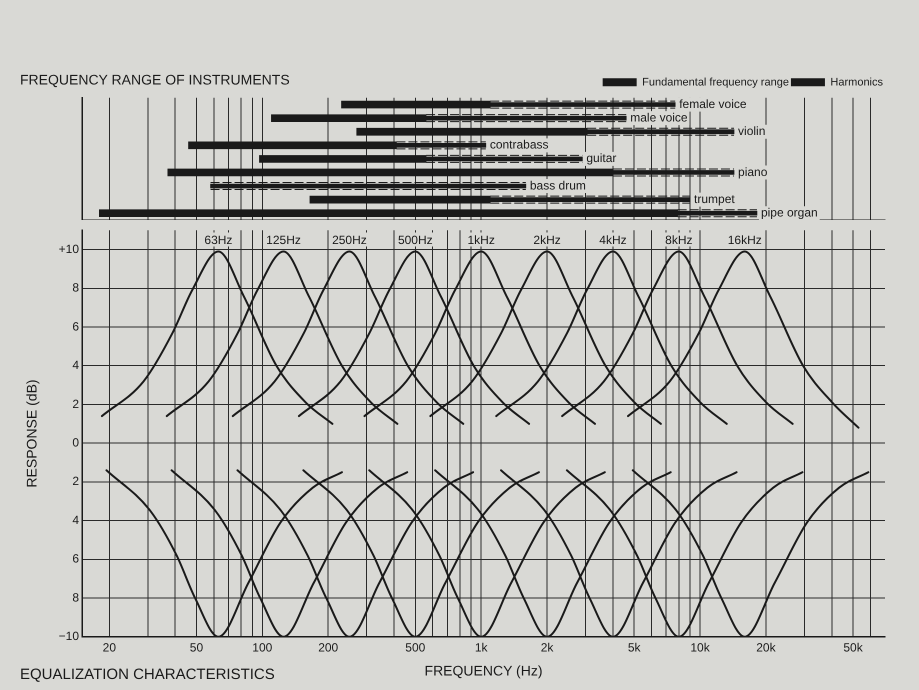 This screenshot has width=919, height=690. I want to click on x-tick-label: 5k, so click(635, 647).